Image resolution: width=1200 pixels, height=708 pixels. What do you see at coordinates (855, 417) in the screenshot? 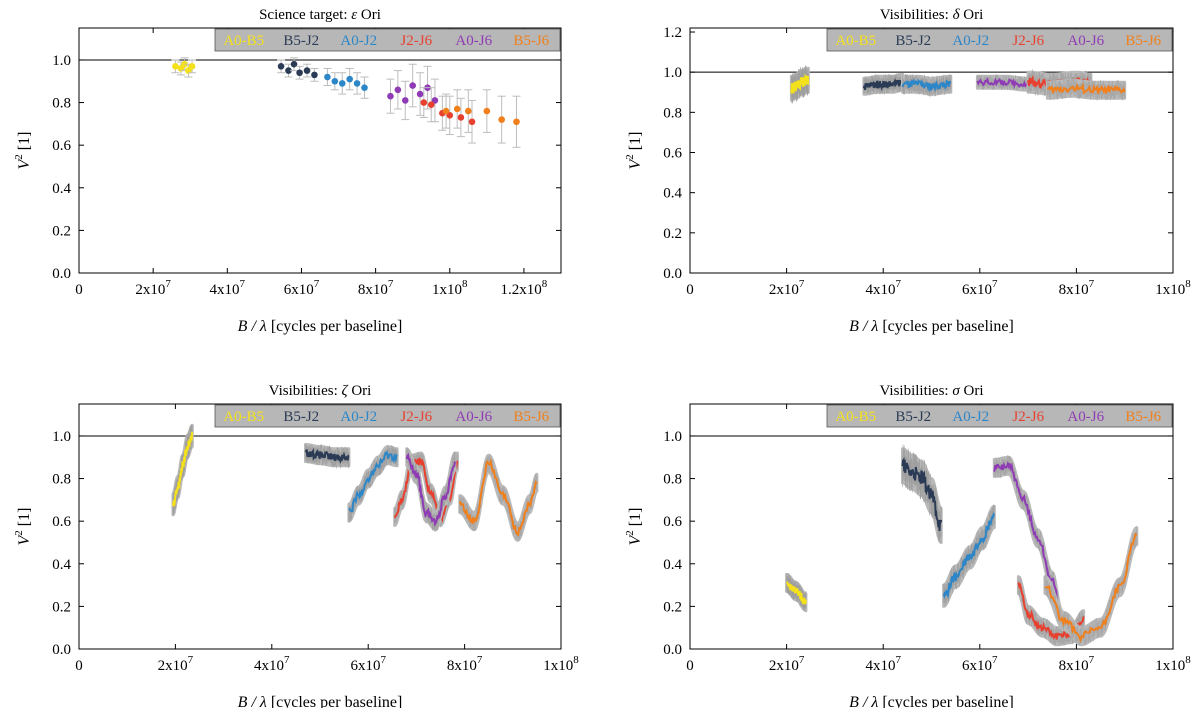
I see `legend-entry-A0-B5: A0-B5` at bounding box center [855, 417].